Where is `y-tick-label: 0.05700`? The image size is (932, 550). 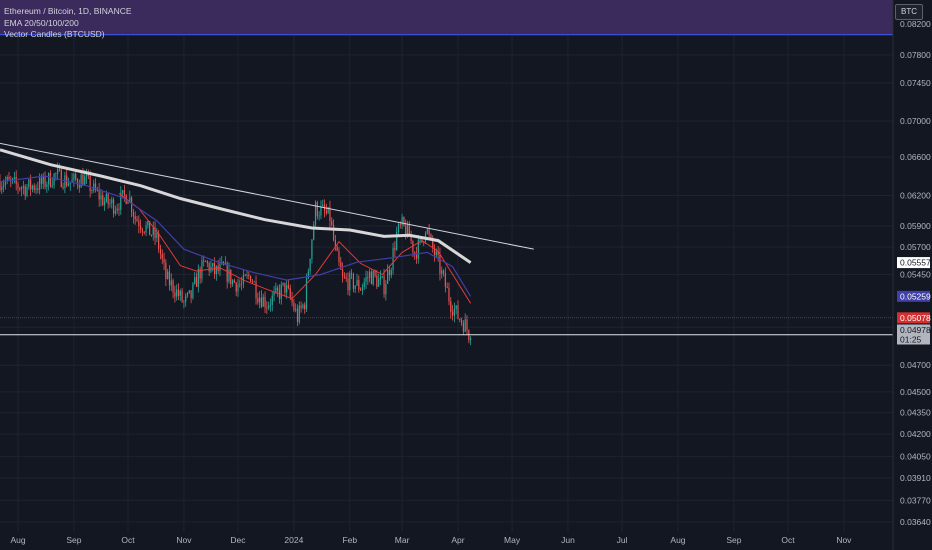 y-tick-label: 0.05700 is located at coordinates (915, 247).